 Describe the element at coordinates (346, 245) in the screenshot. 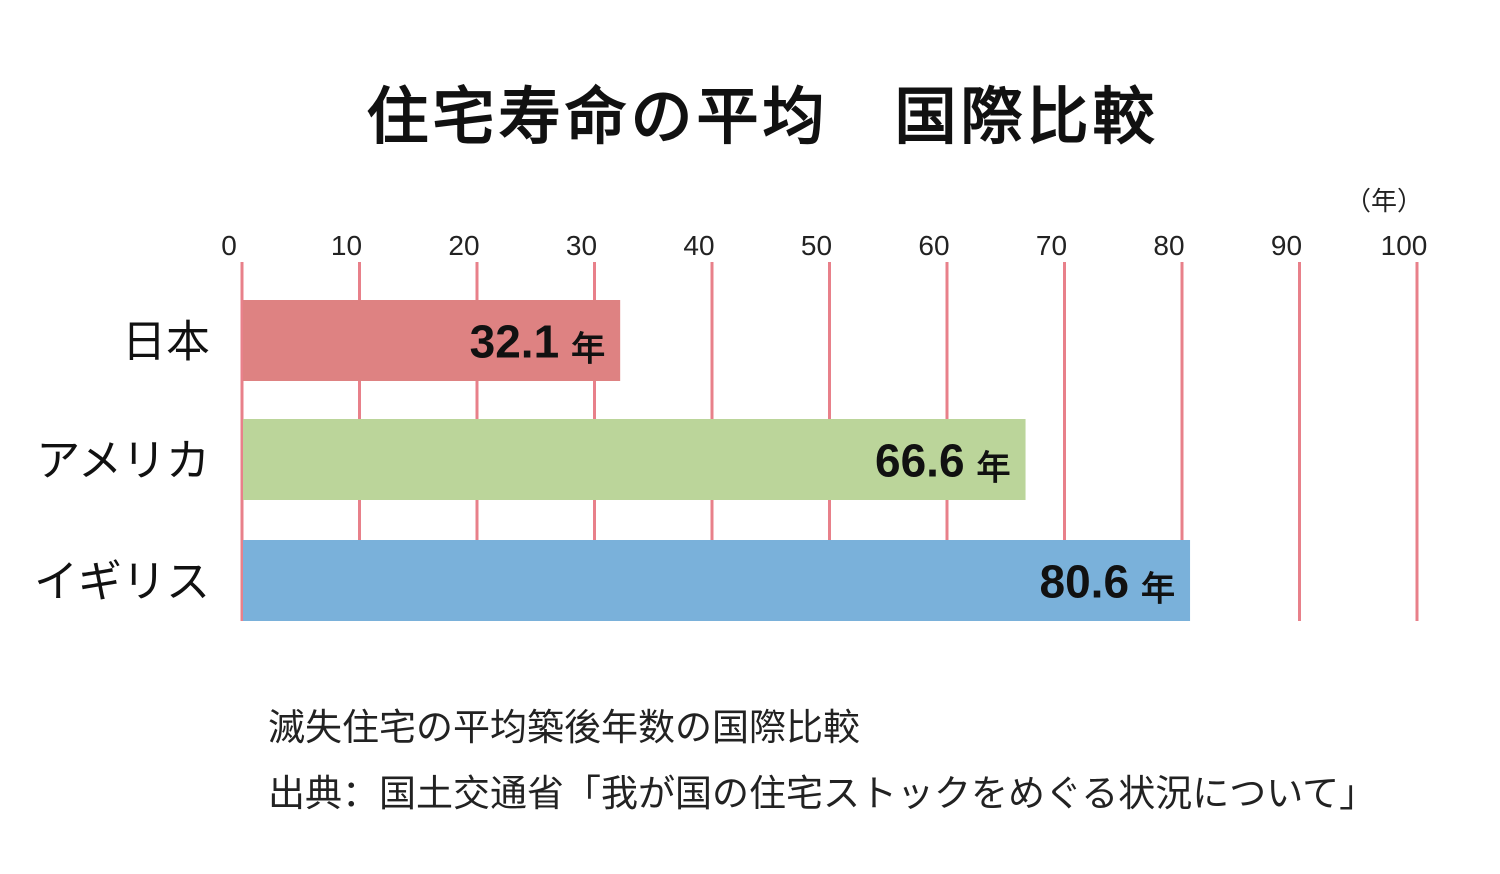

I see `x-tick-label: 10` at that location.